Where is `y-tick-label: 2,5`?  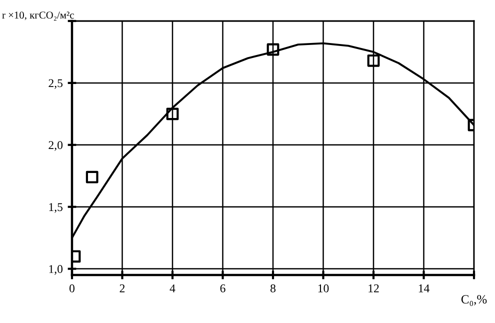 y-tick-label: 2,5 is located at coordinates (55, 84).